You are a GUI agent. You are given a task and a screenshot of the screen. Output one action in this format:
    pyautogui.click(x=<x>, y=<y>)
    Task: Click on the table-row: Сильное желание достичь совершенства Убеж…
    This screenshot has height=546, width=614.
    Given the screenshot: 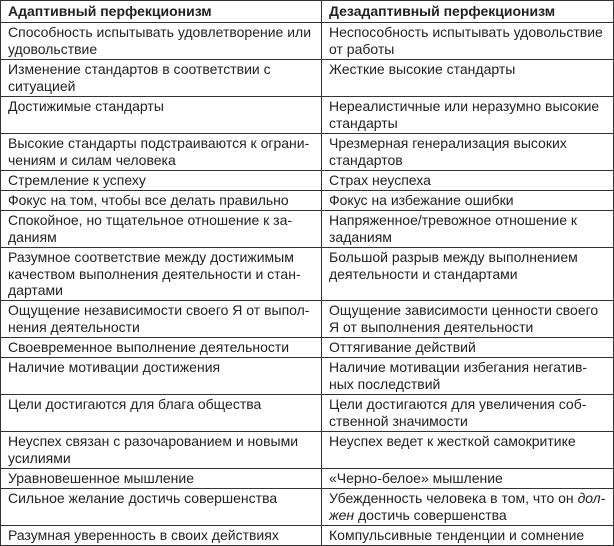 What is the action you would take?
    pyautogui.click(x=307, y=506)
    